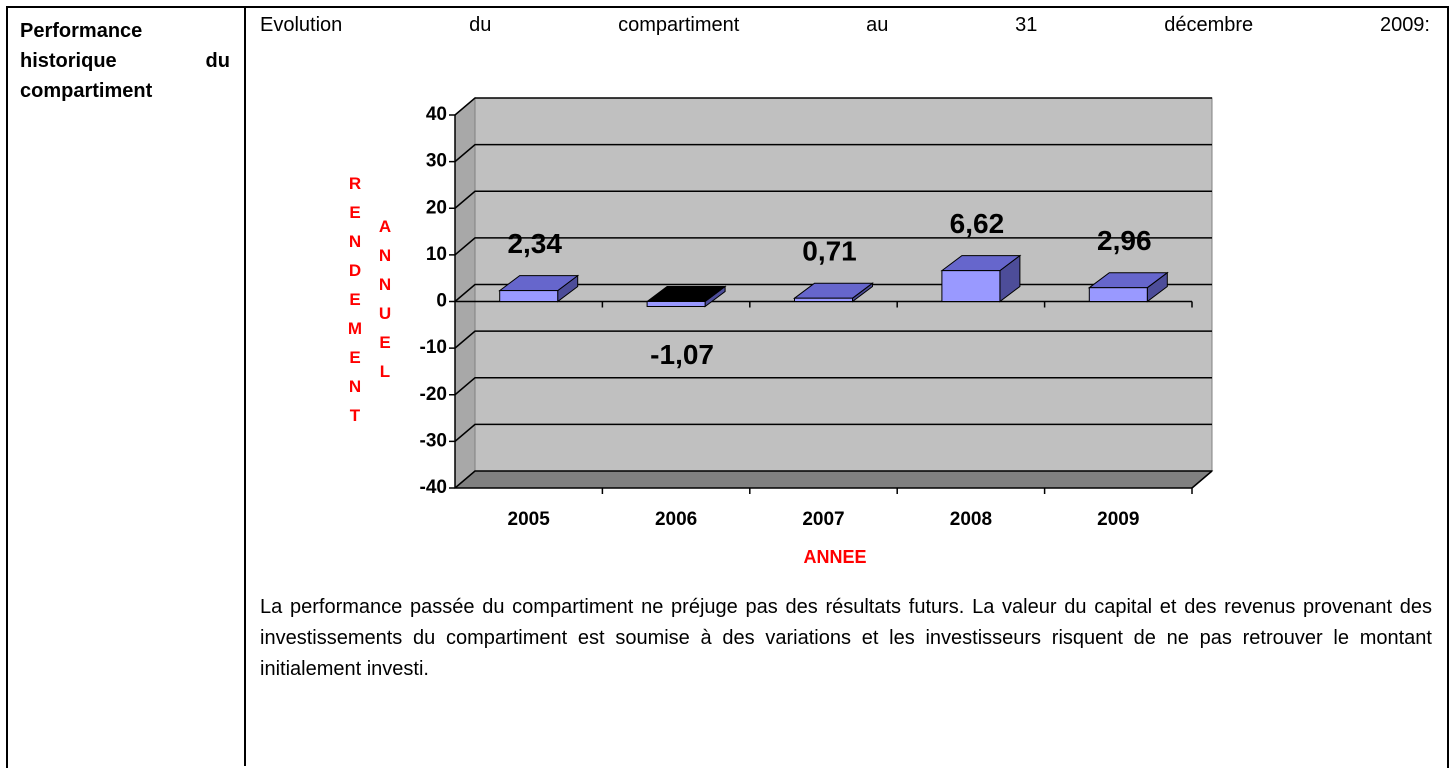 The image size is (1449, 768). What do you see at coordinates (433, 440) in the screenshot?
I see `y-tick-label: -30` at bounding box center [433, 440].